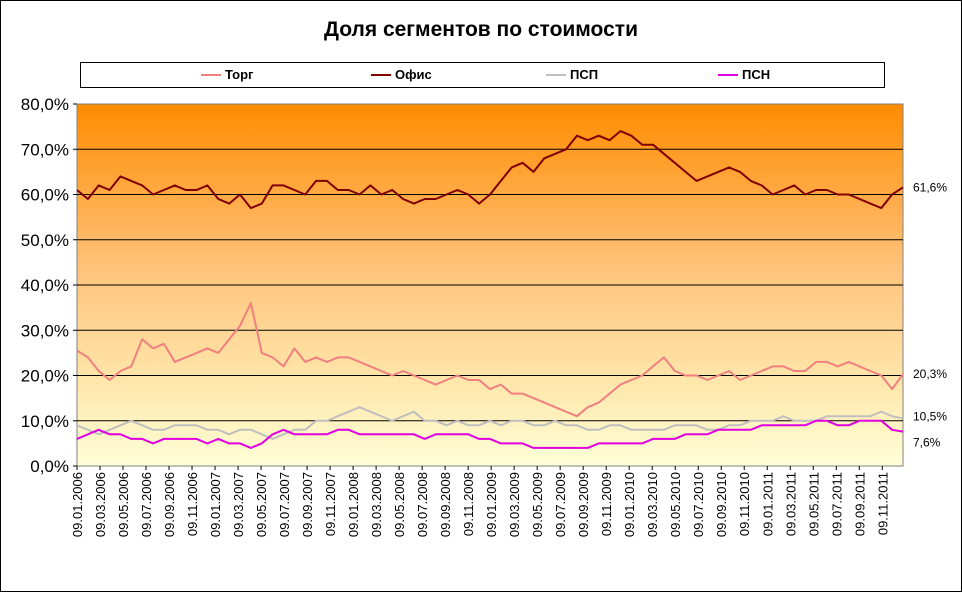 This screenshot has width=962, height=592. I want to click on y-tick-label: 60,0%, so click(45, 195).